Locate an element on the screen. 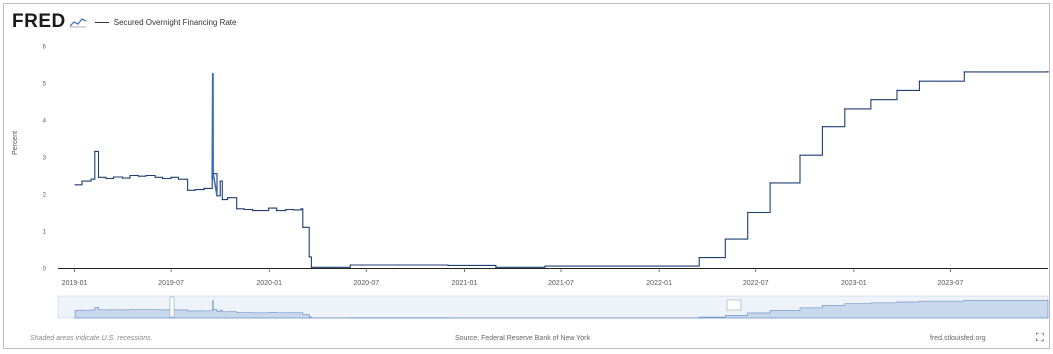 Image resolution: width=1053 pixels, height=354 pixels. legend-label: Secured Overnight Financing Rate is located at coordinates (175, 22).